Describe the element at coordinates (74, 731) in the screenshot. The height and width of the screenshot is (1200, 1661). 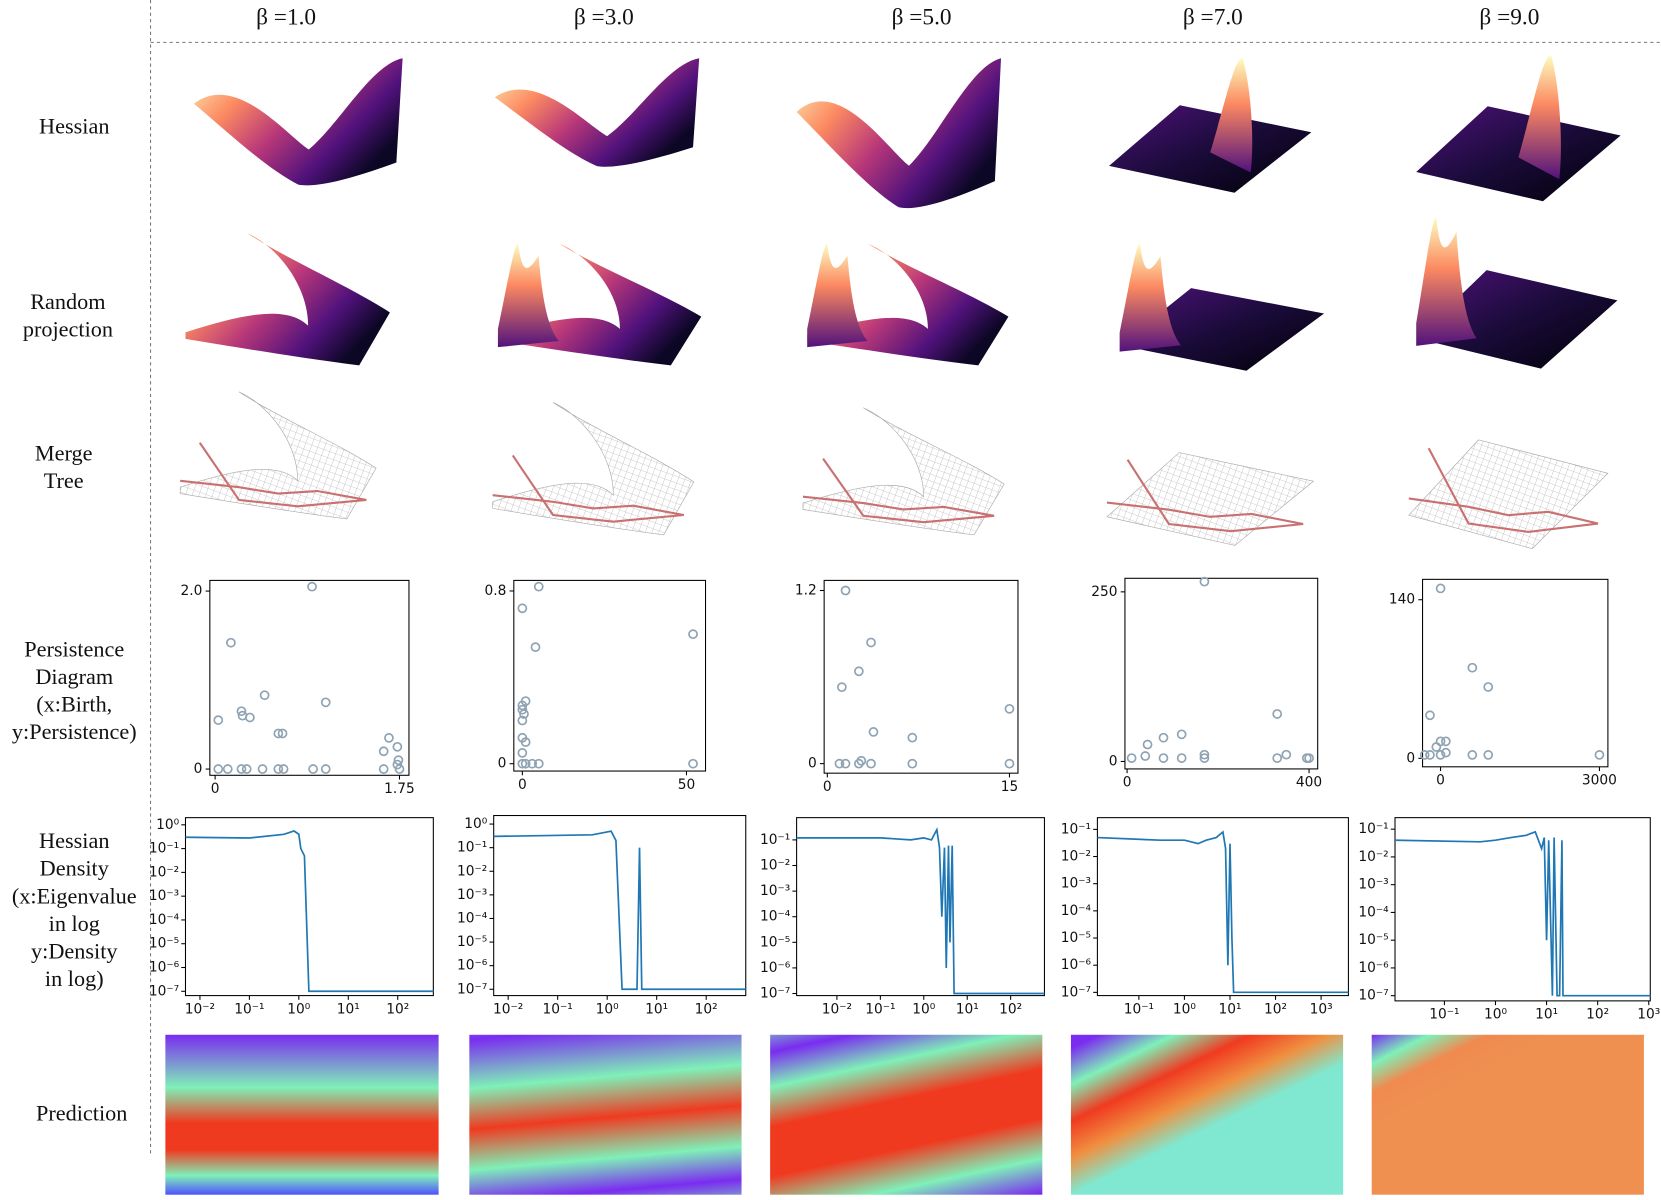
I see `row-label: y:Persistence)` at that location.